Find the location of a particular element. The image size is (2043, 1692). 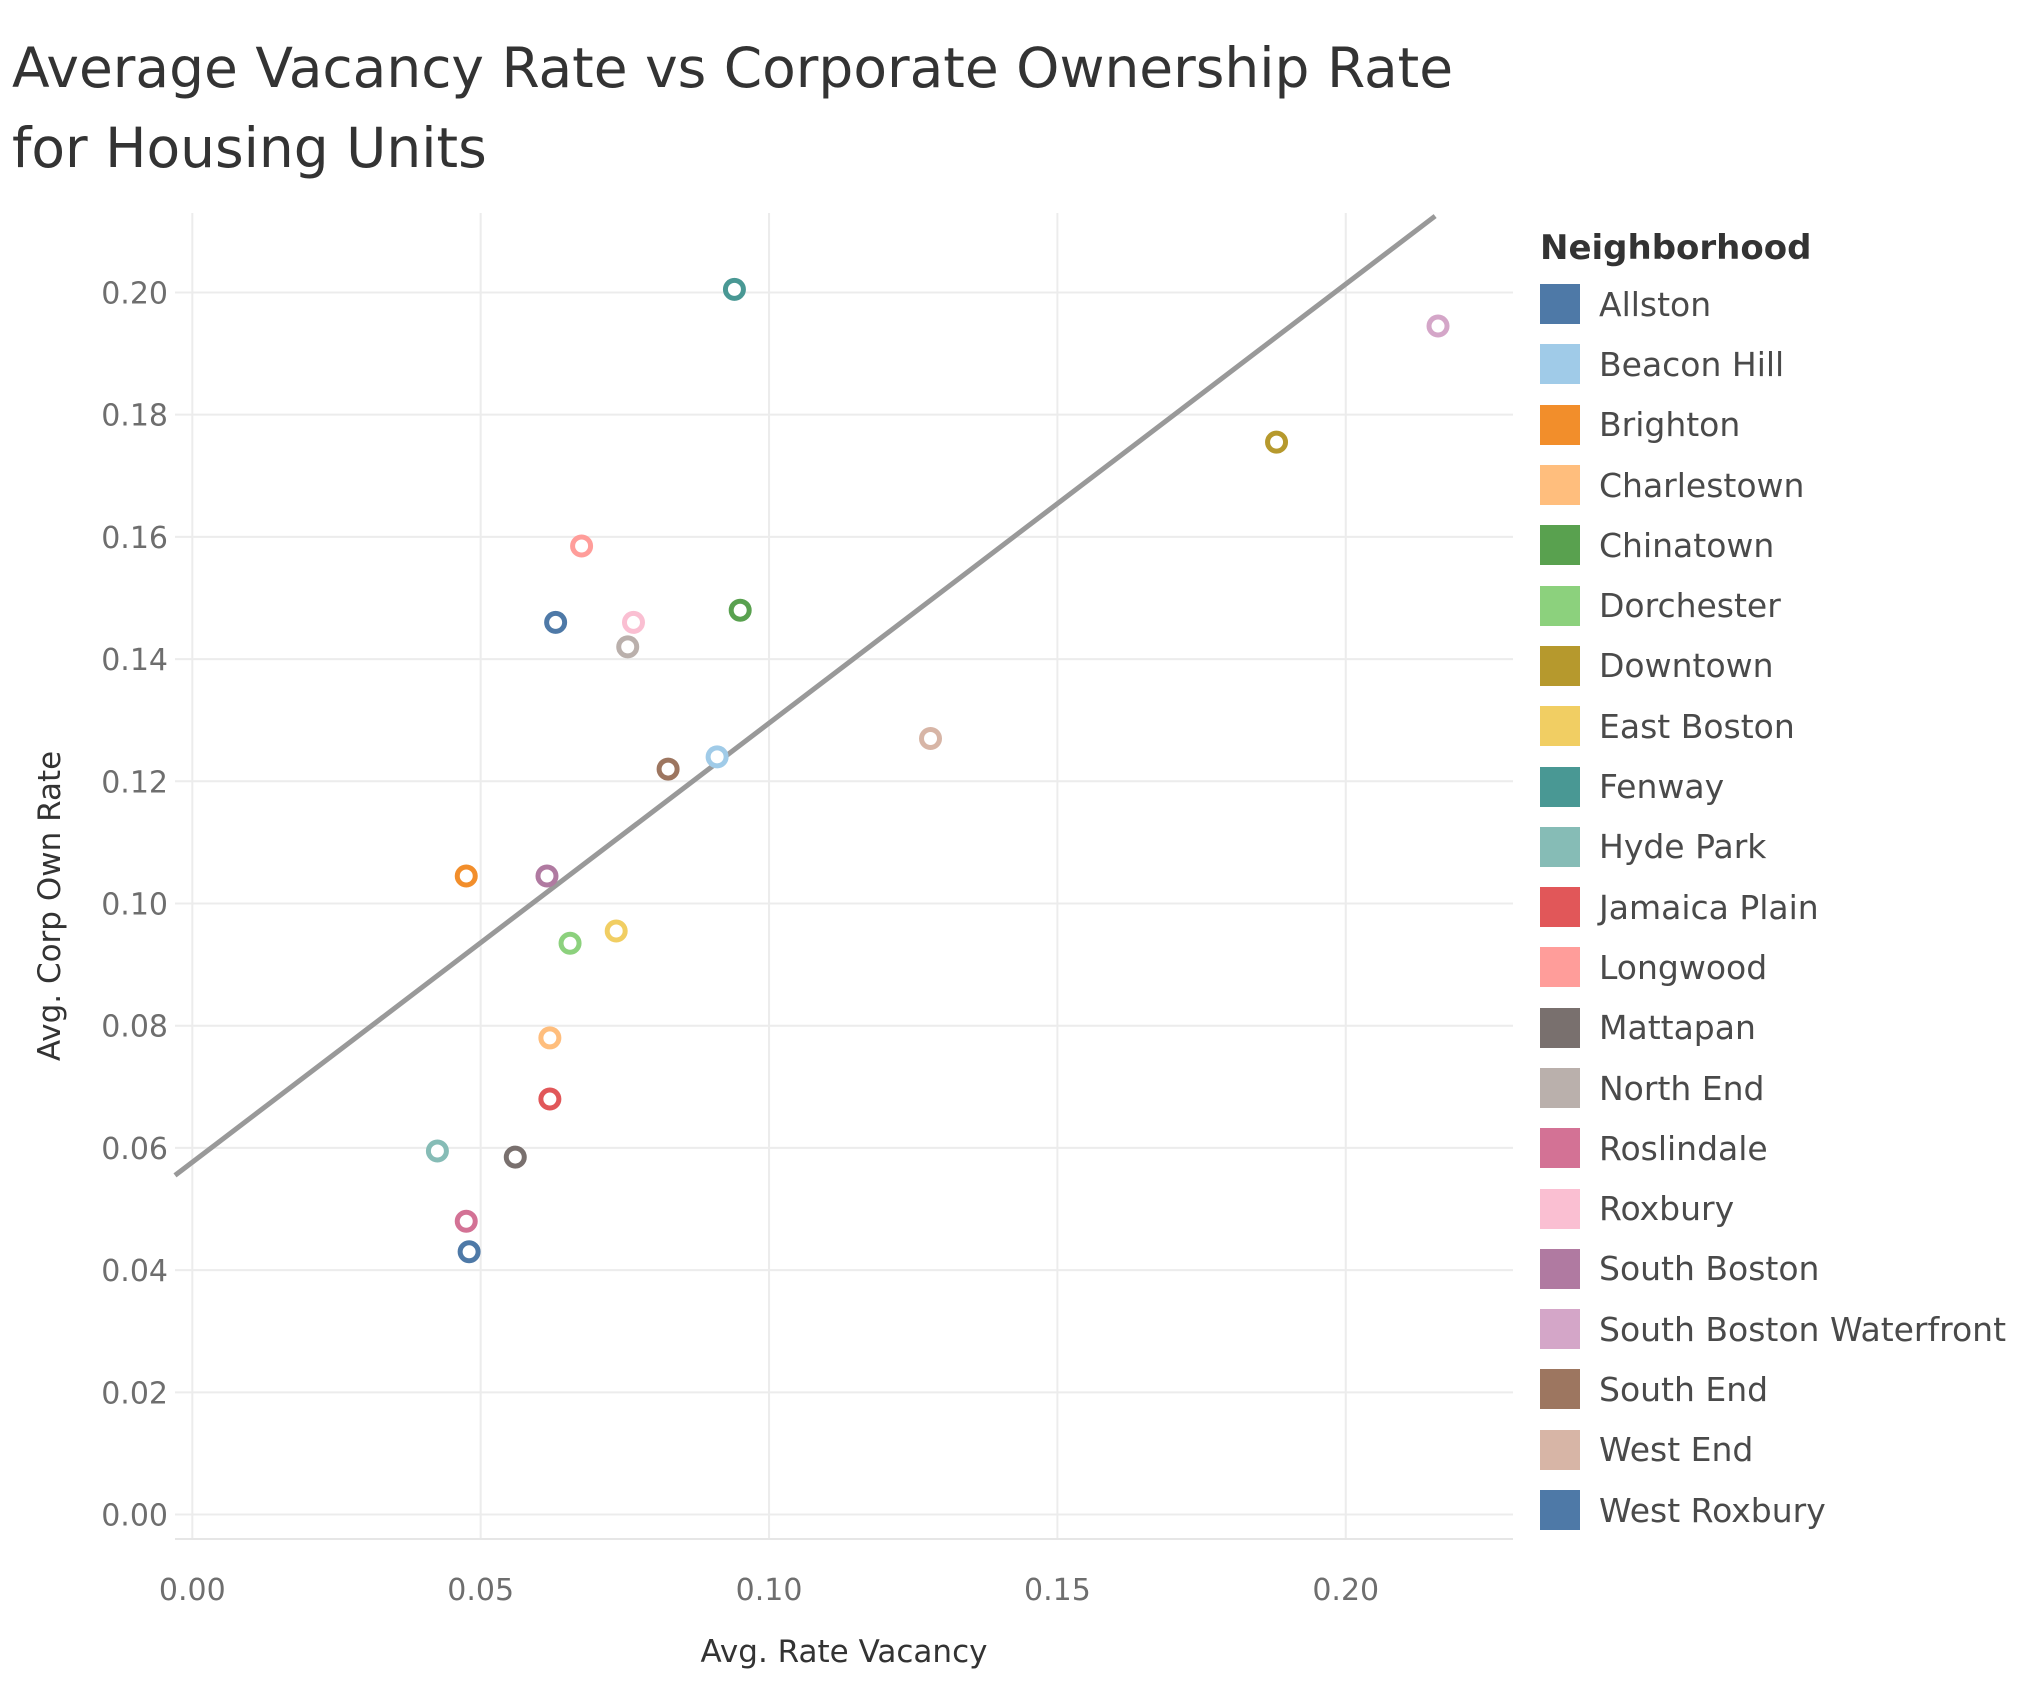

legend-item-allston: Allston is located at coordinates (1790, 304).